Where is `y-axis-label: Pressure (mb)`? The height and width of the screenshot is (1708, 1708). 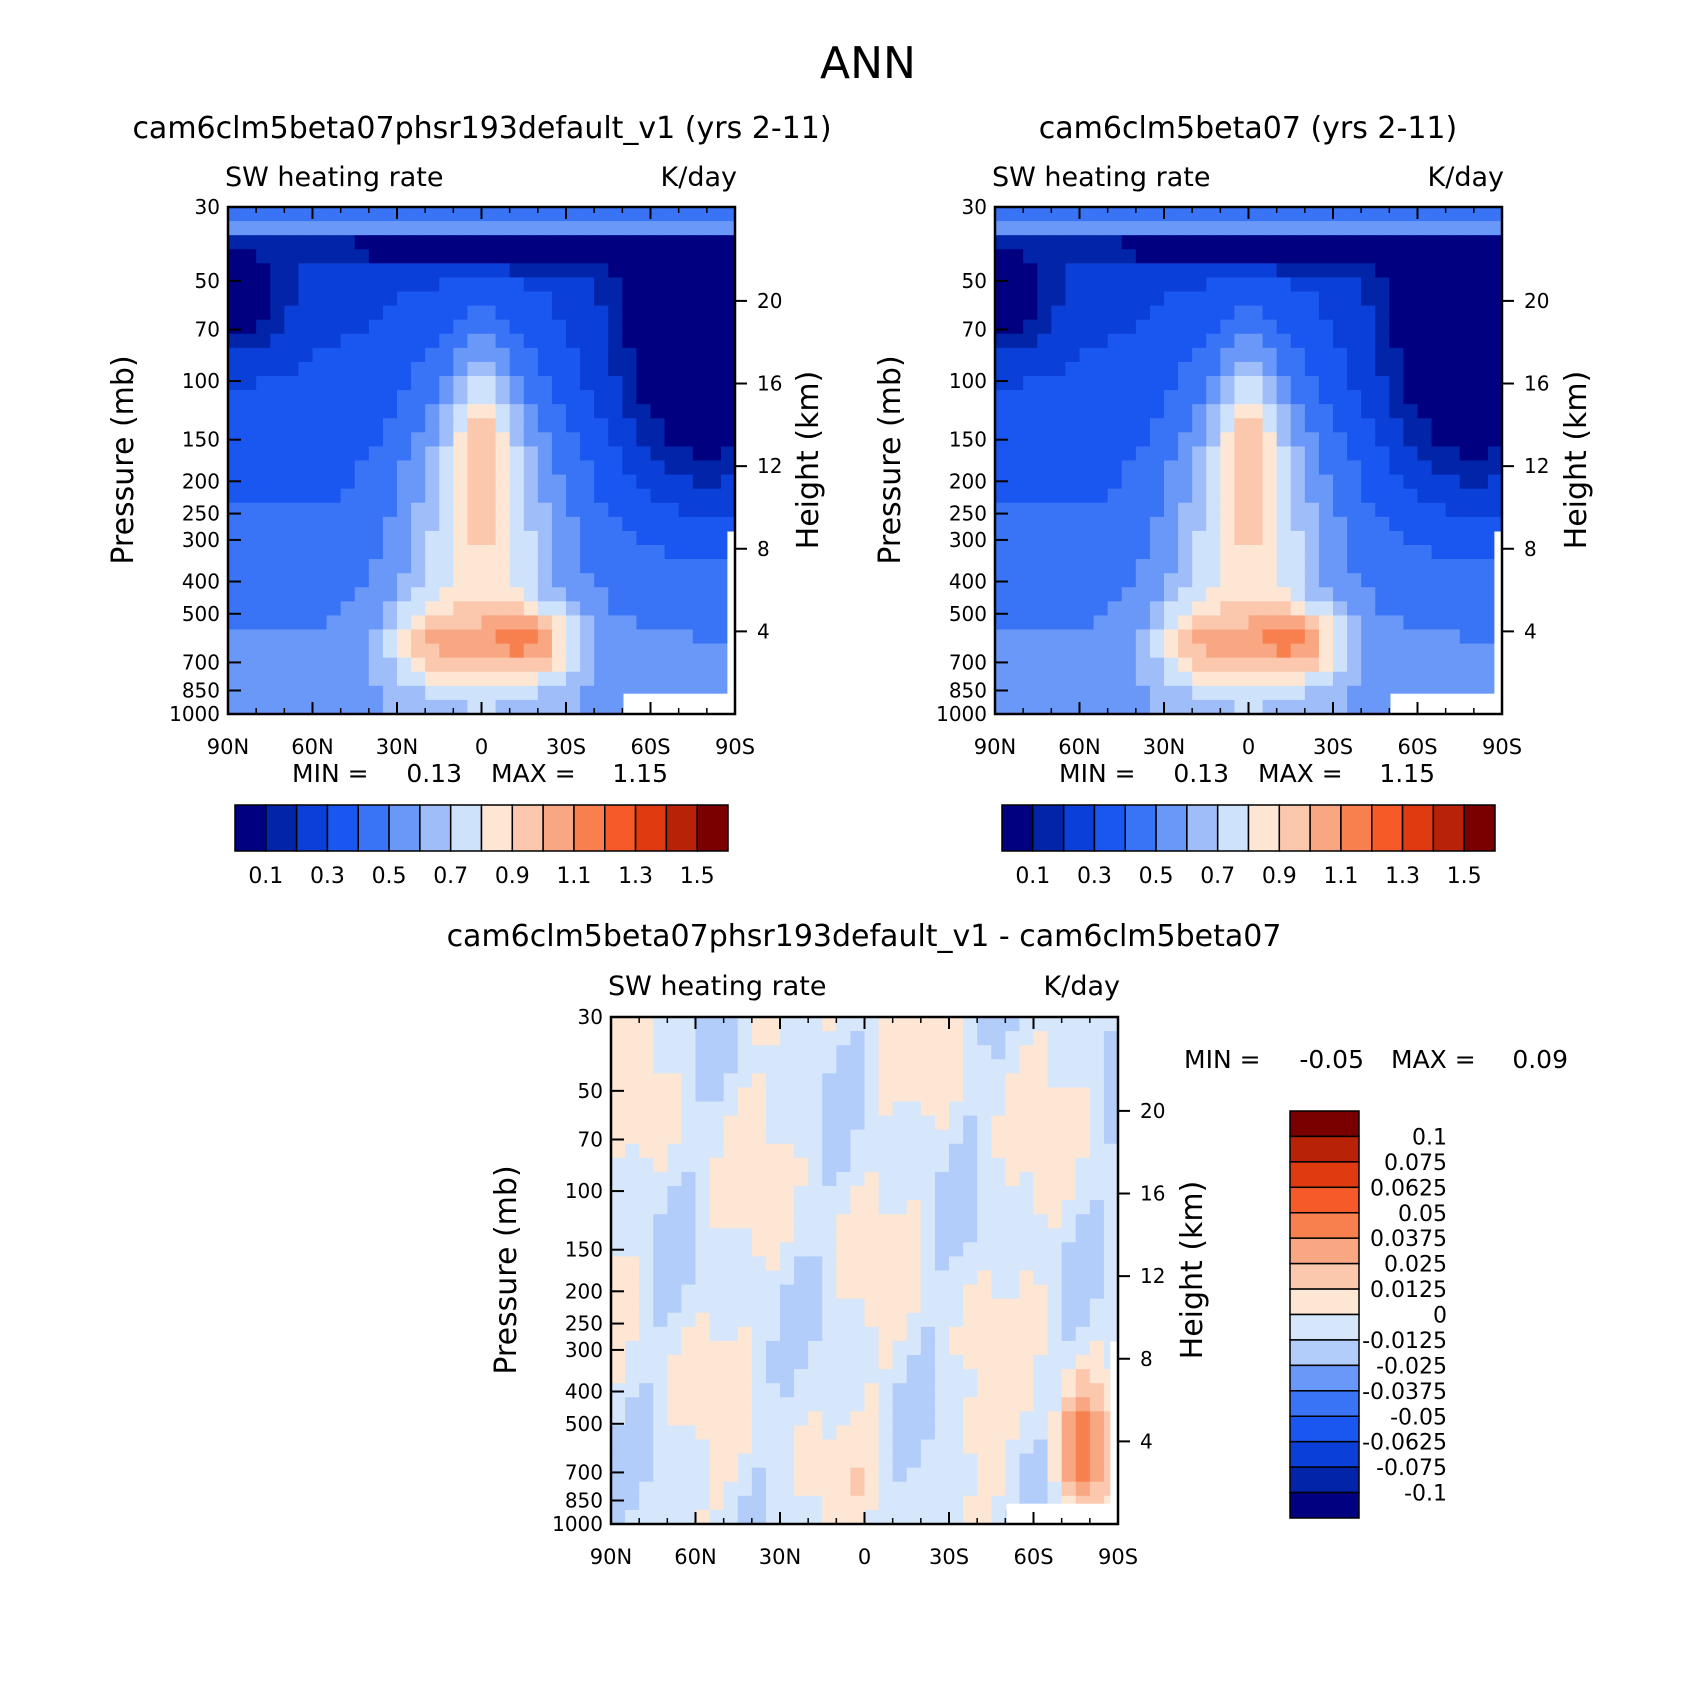
y-axis-label: Pressure (mb) is located at coordinates (506, 1269).